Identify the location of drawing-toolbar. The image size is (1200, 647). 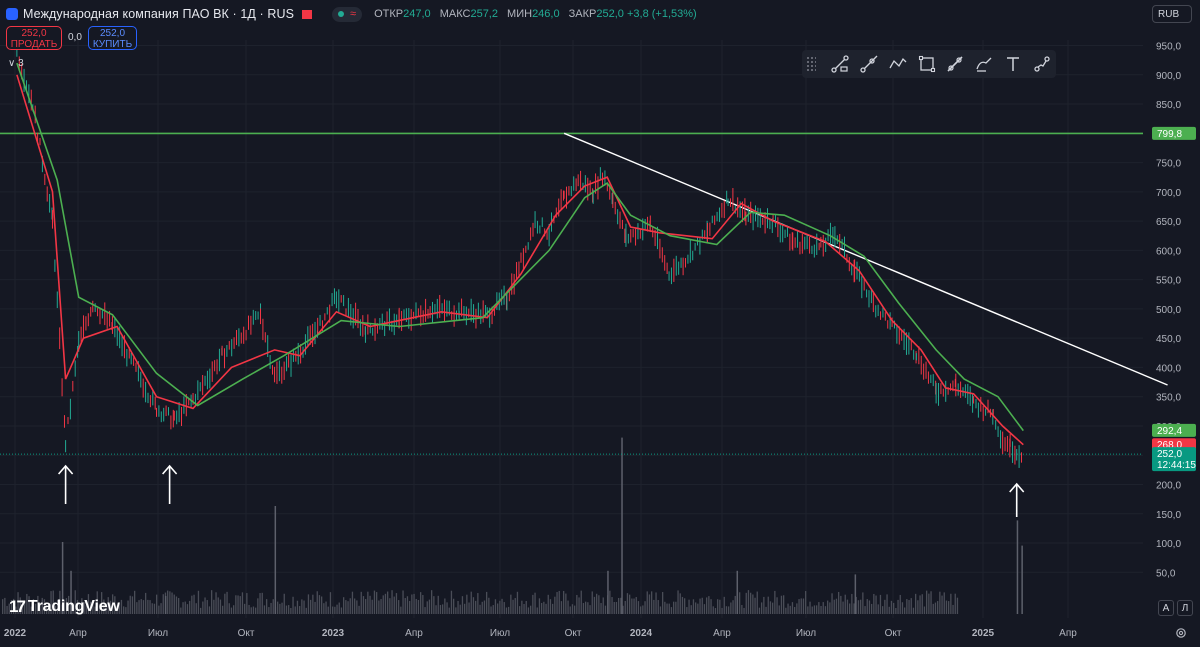
(929, 64).